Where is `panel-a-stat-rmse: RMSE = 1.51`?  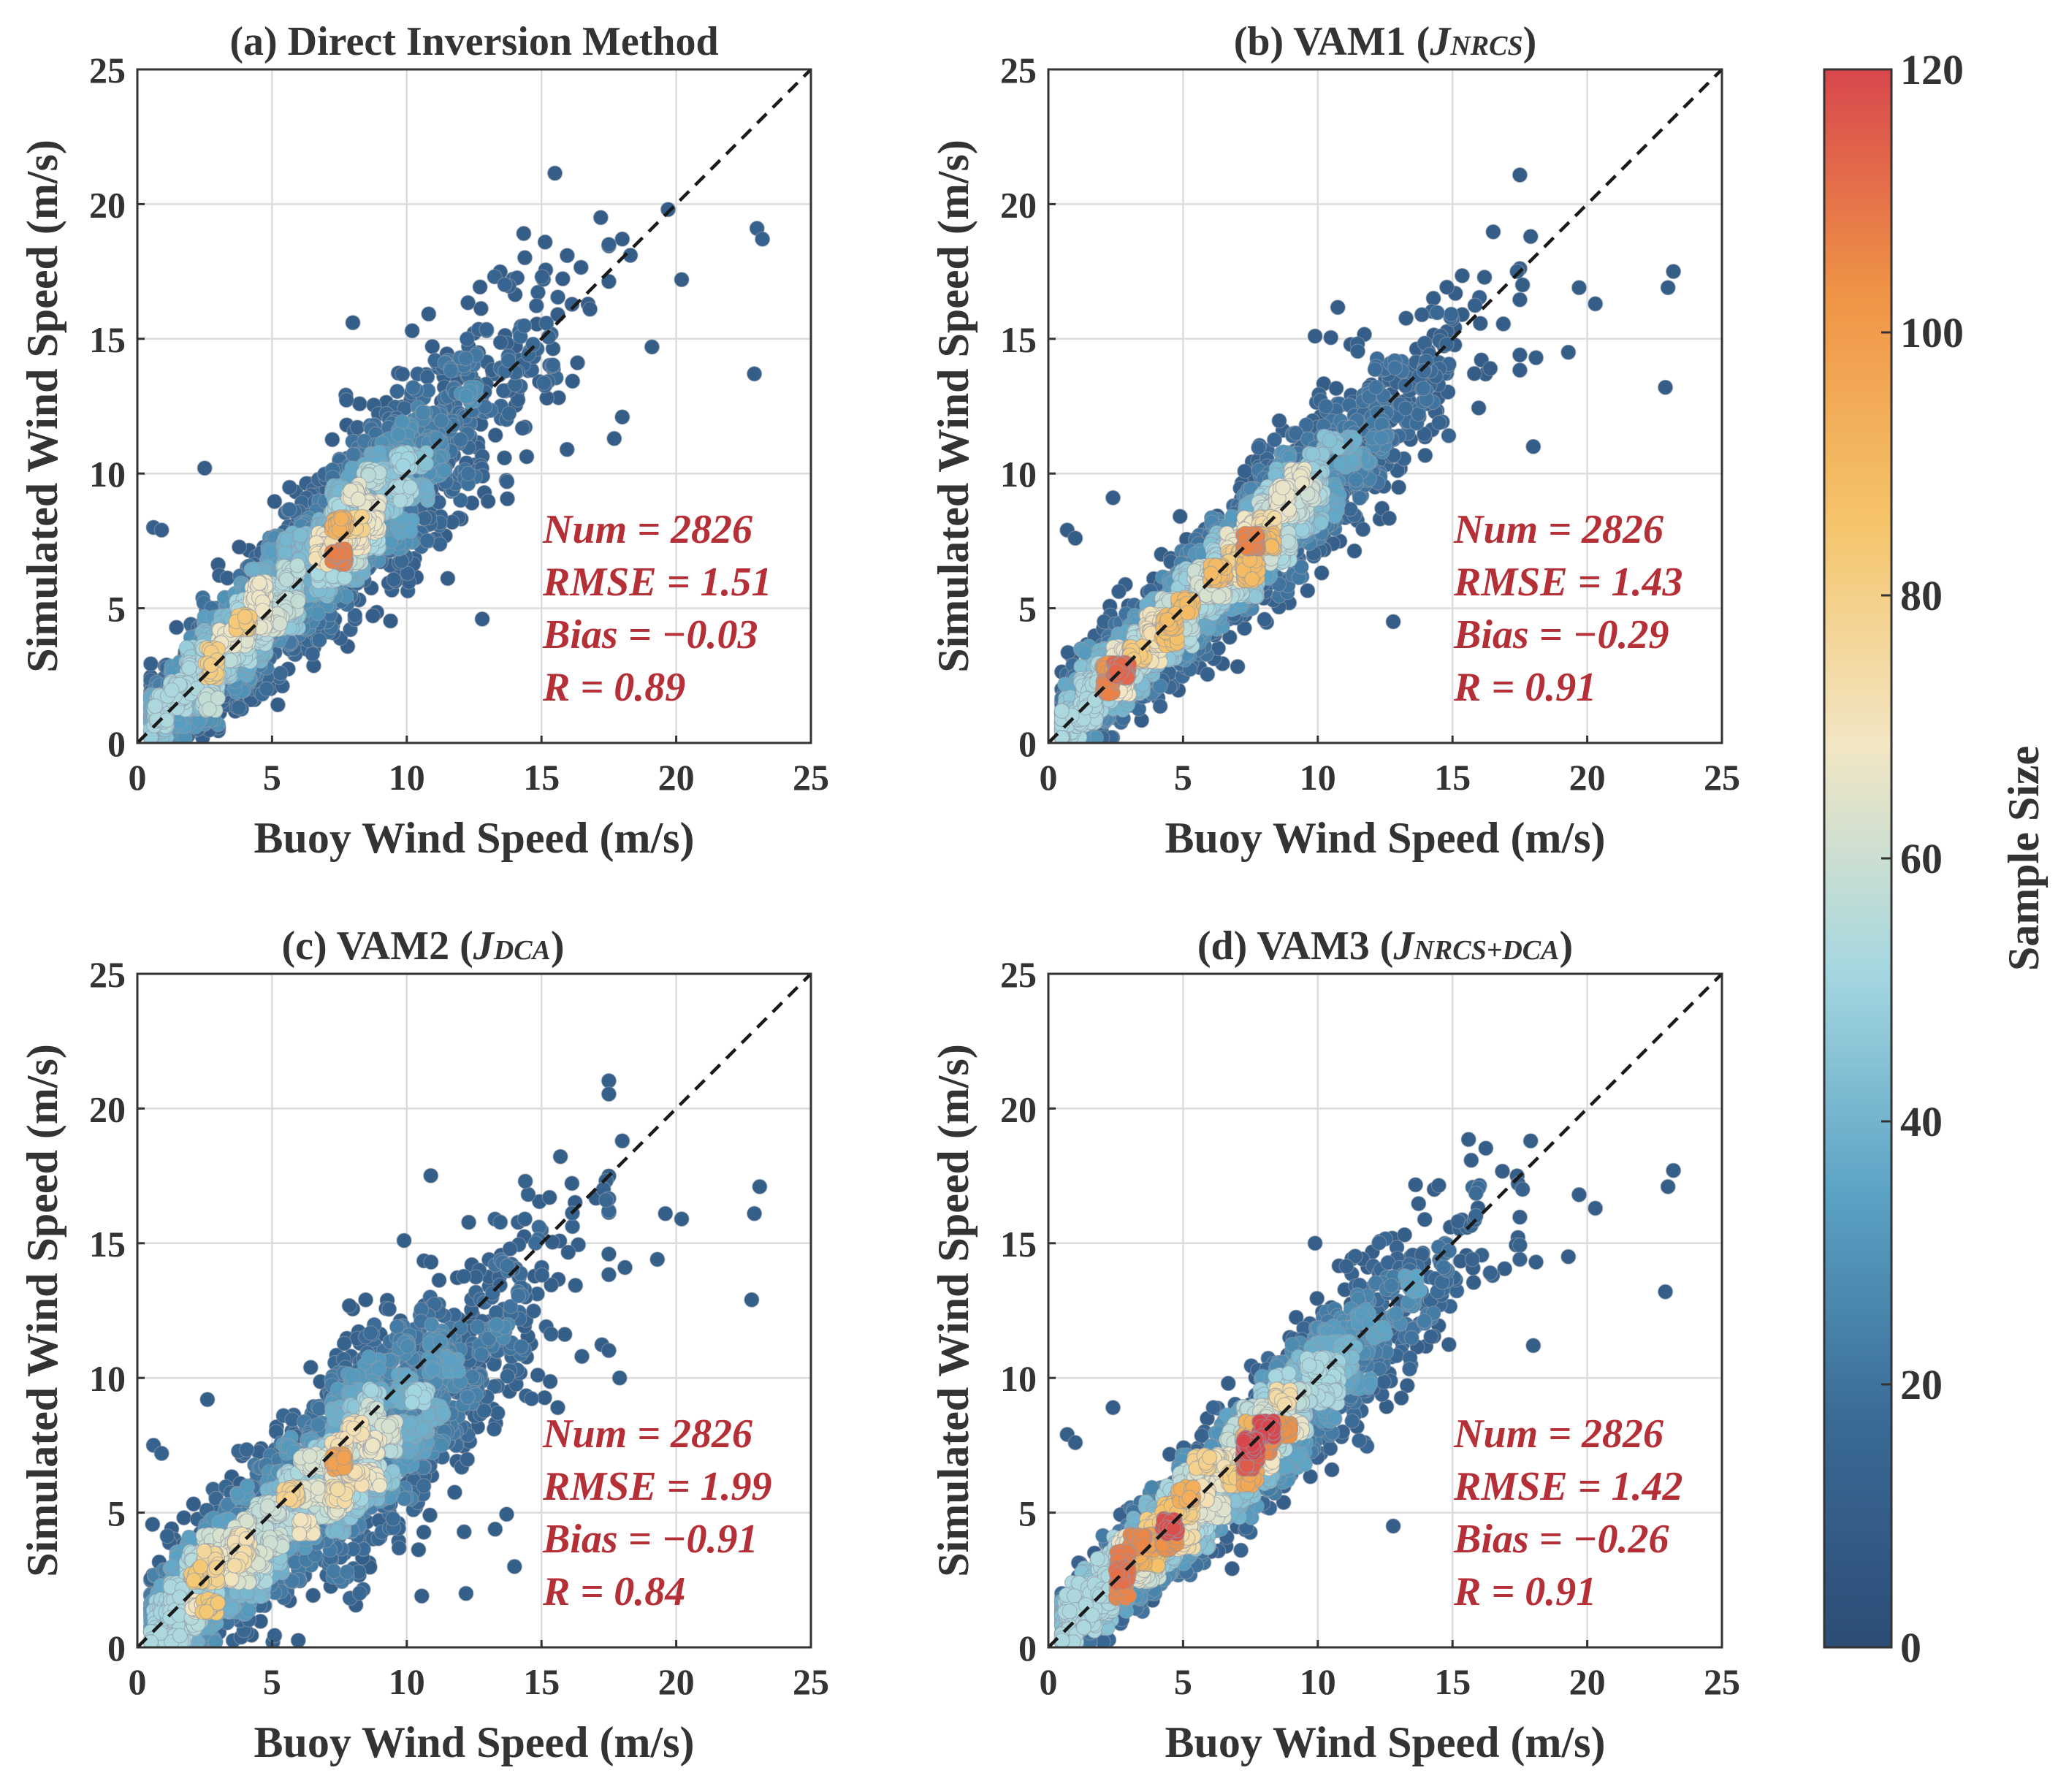 panel-a-stat-rmse: RMSE = 1.51 is located at coordinates (657, 583).